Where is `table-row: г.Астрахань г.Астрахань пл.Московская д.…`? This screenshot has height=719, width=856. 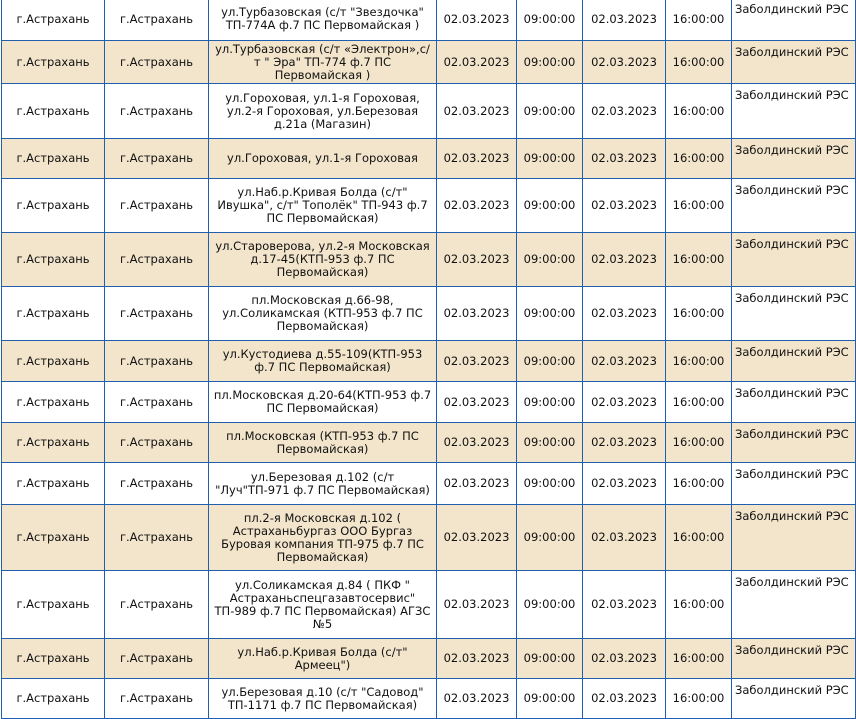
table-row: г.Астрахань г.Астрахань пл.Московская д.… is located at coordinates (428, 402).